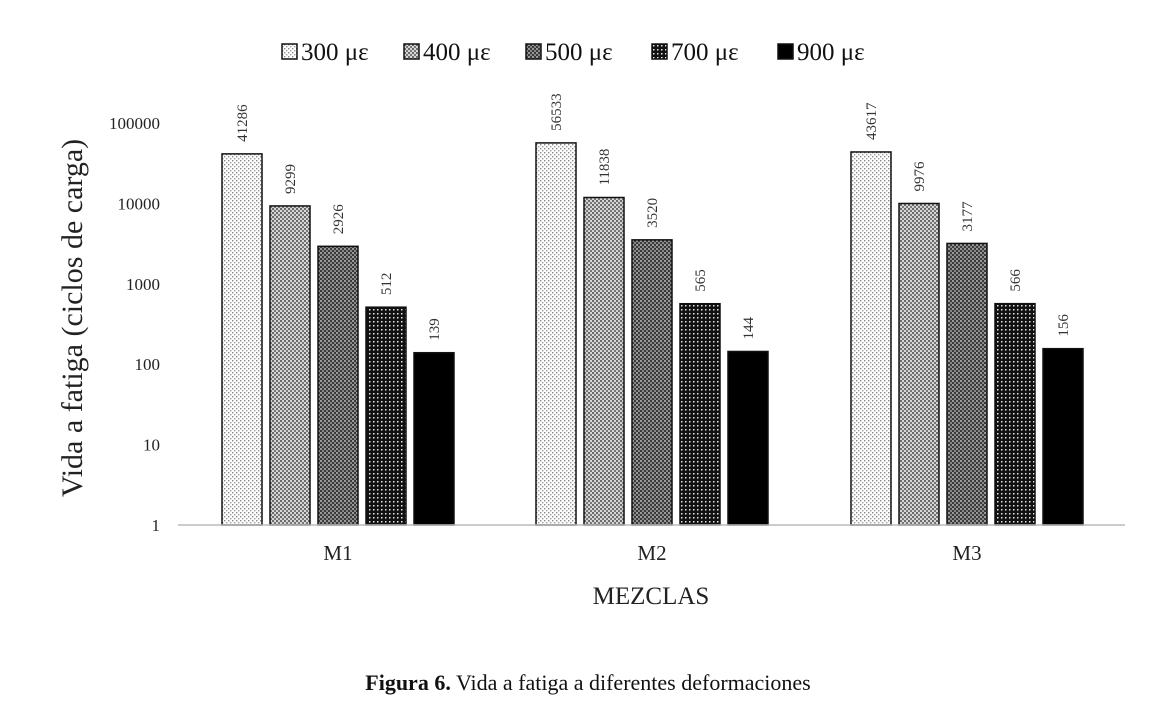 The image size is (1176, 728). What do you see at coordinates (134, 123) in the screenshot?
I see `y-tick-label: 100000` at bounding box center [134, 123].